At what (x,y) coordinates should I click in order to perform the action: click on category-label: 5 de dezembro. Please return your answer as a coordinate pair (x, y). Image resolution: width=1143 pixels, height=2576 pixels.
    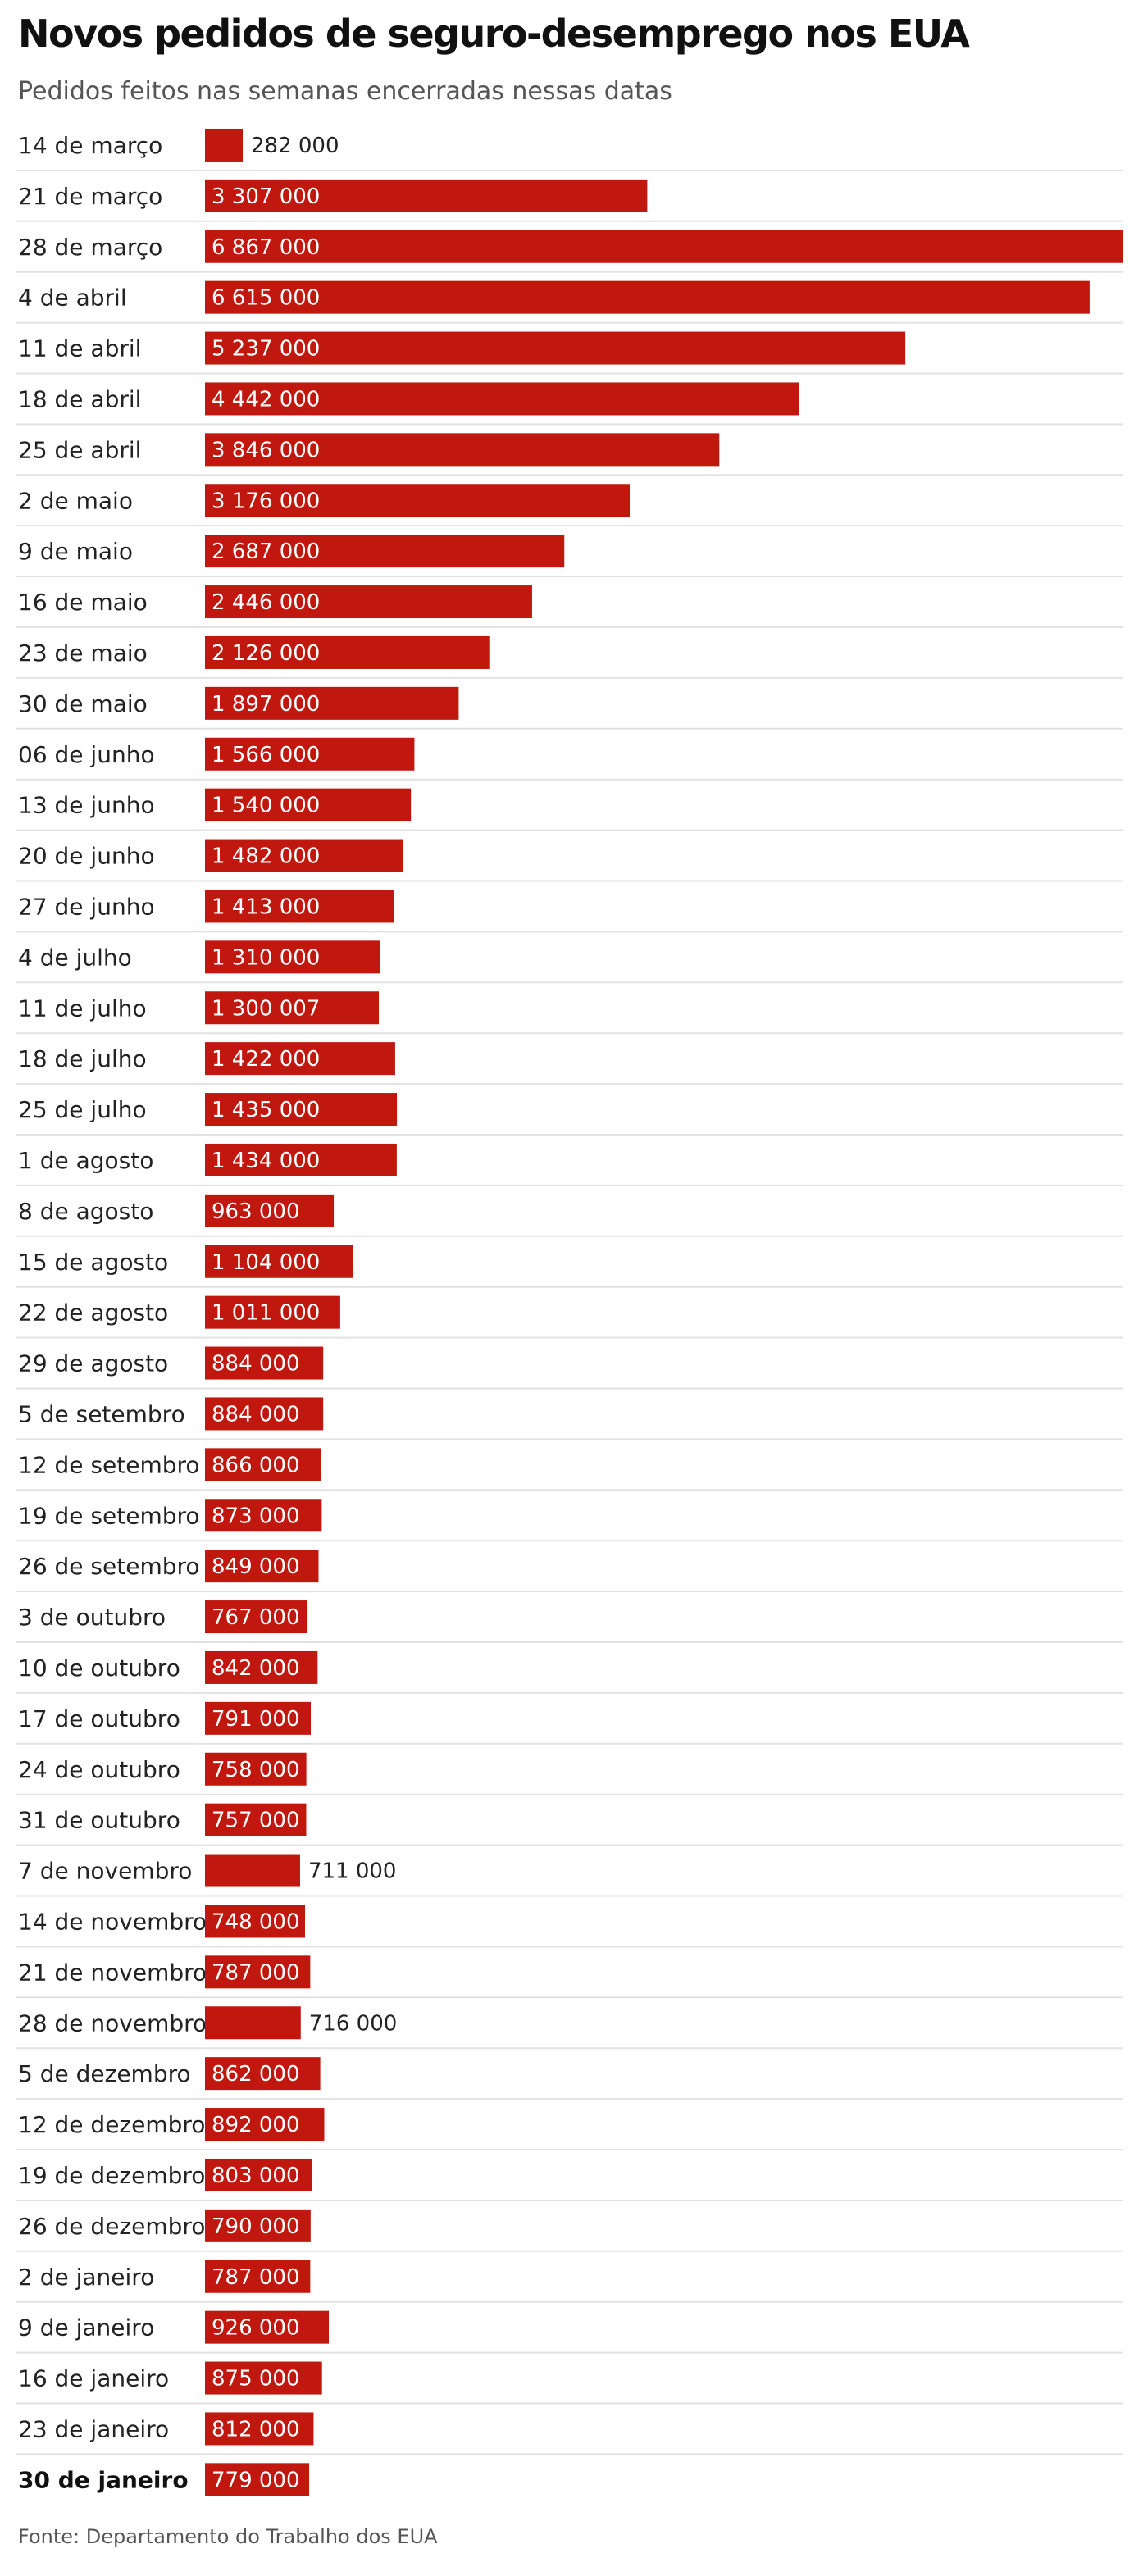
    Looking at the image, I should click on (104, 2073).